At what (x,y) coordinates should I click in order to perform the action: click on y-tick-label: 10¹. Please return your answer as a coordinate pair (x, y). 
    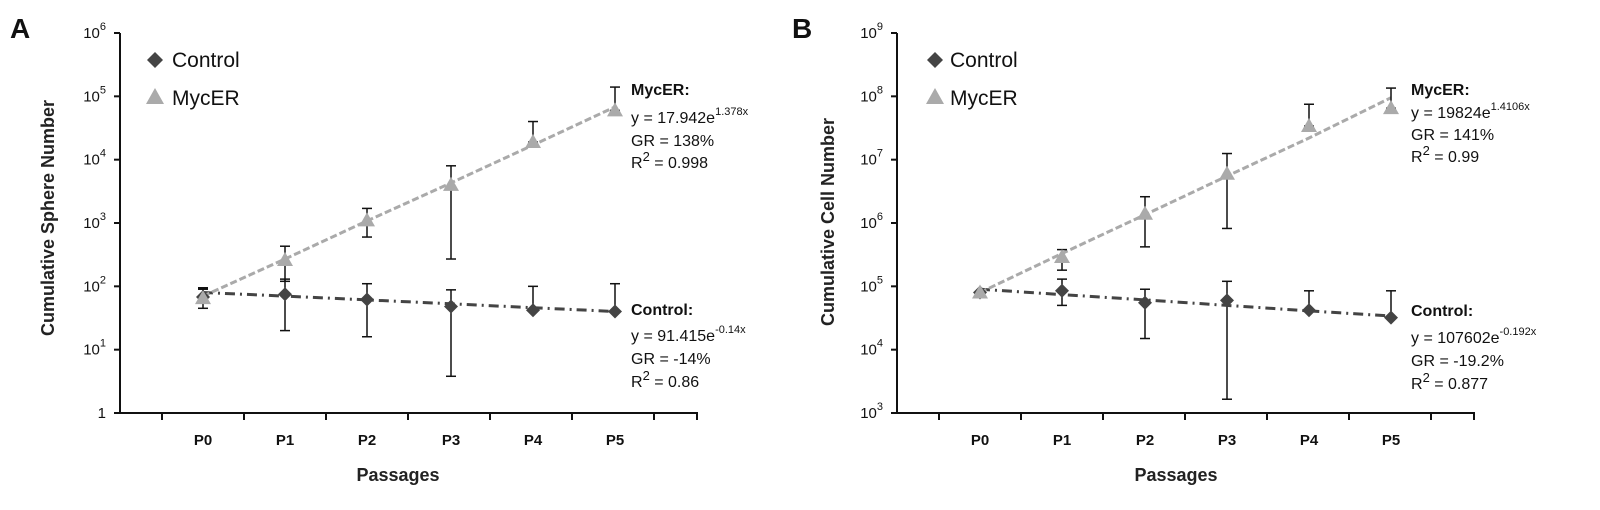
    Looking at the image, I should click on (94, 348).